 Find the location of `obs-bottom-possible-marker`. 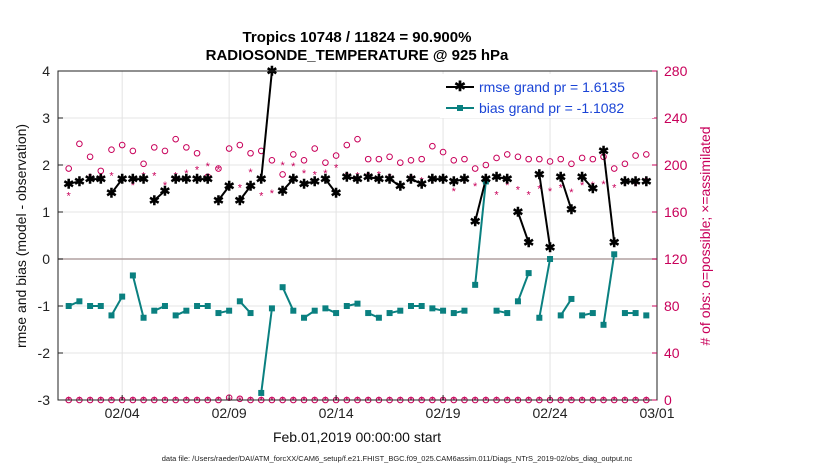

obs-bottom-possible-marker is located at coordinates (240, 399).